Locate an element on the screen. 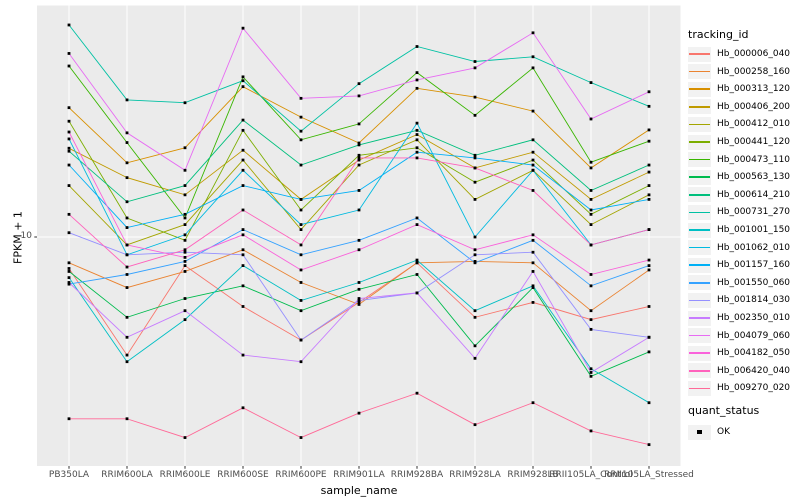 Image resolution: width=800 pixels, height=500 pixels. x-tick-label: RRIM600LE is located at coordinates (185, 475).